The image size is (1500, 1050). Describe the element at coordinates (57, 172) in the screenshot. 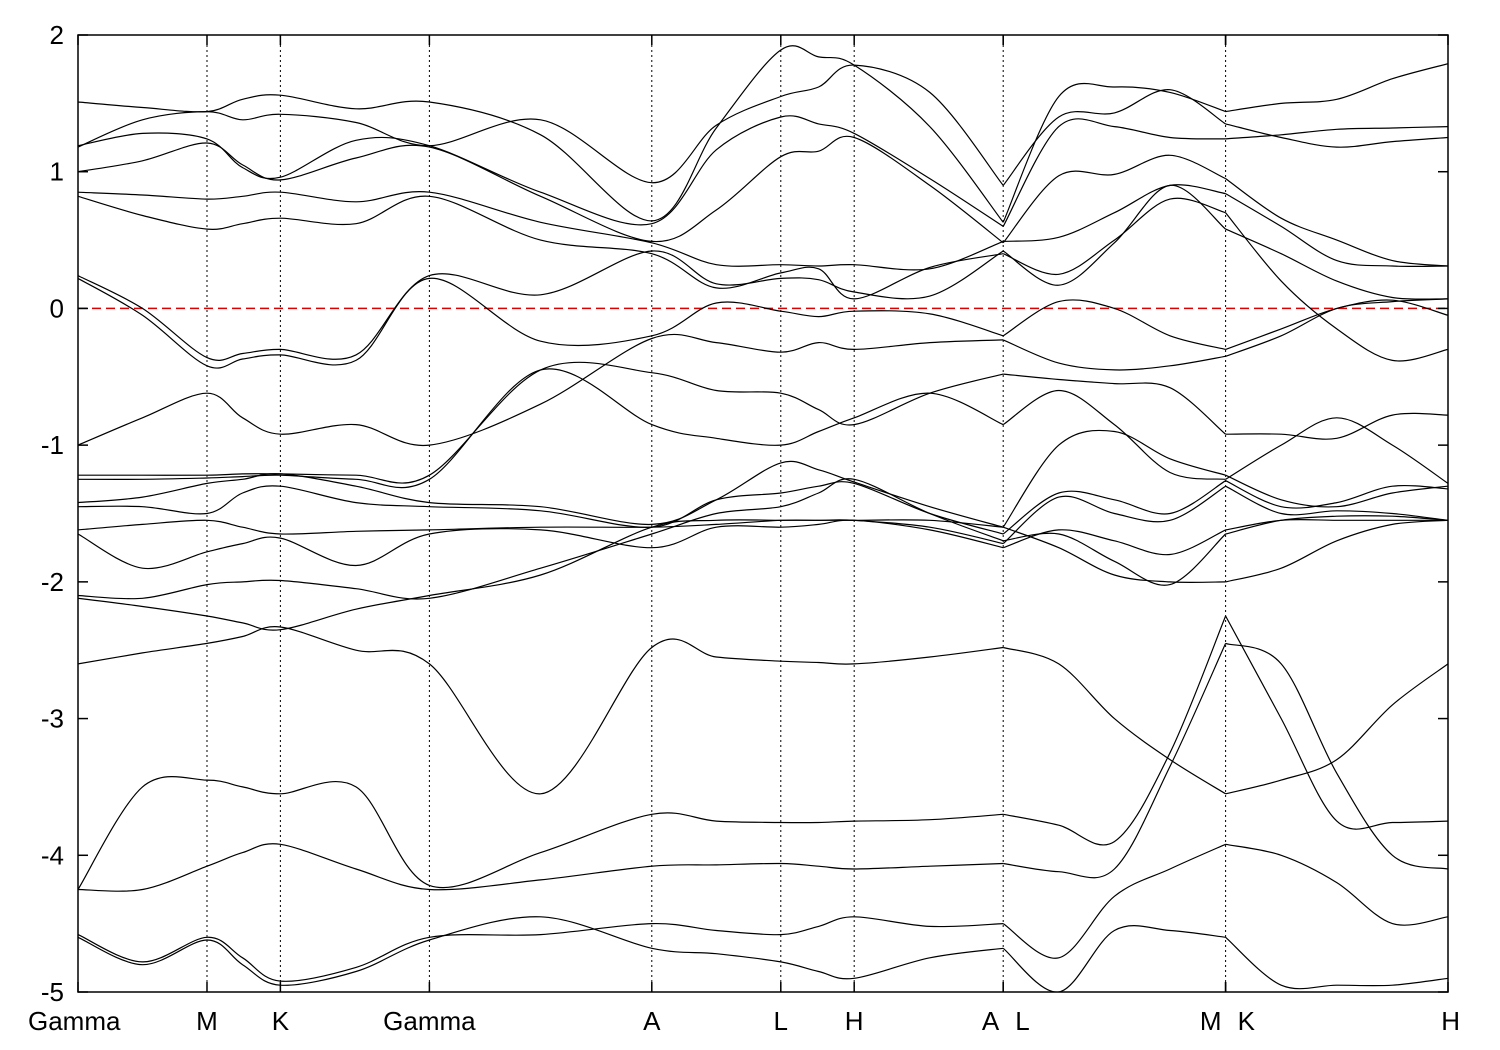

I see `y-tick-label: 1` at that location.